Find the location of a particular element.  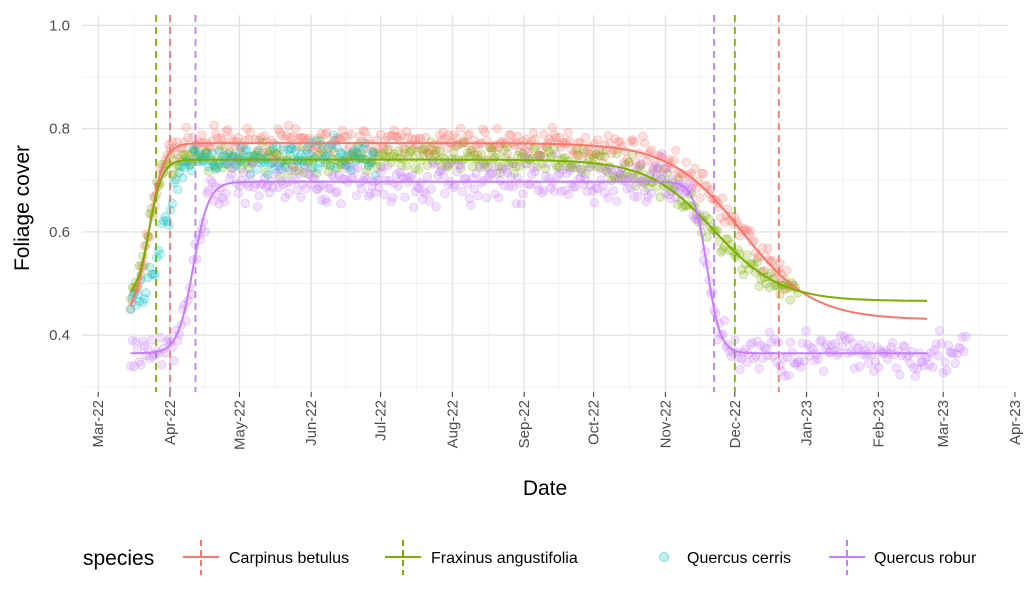

x-axis-title: Date is located at coordinates (545, 488).